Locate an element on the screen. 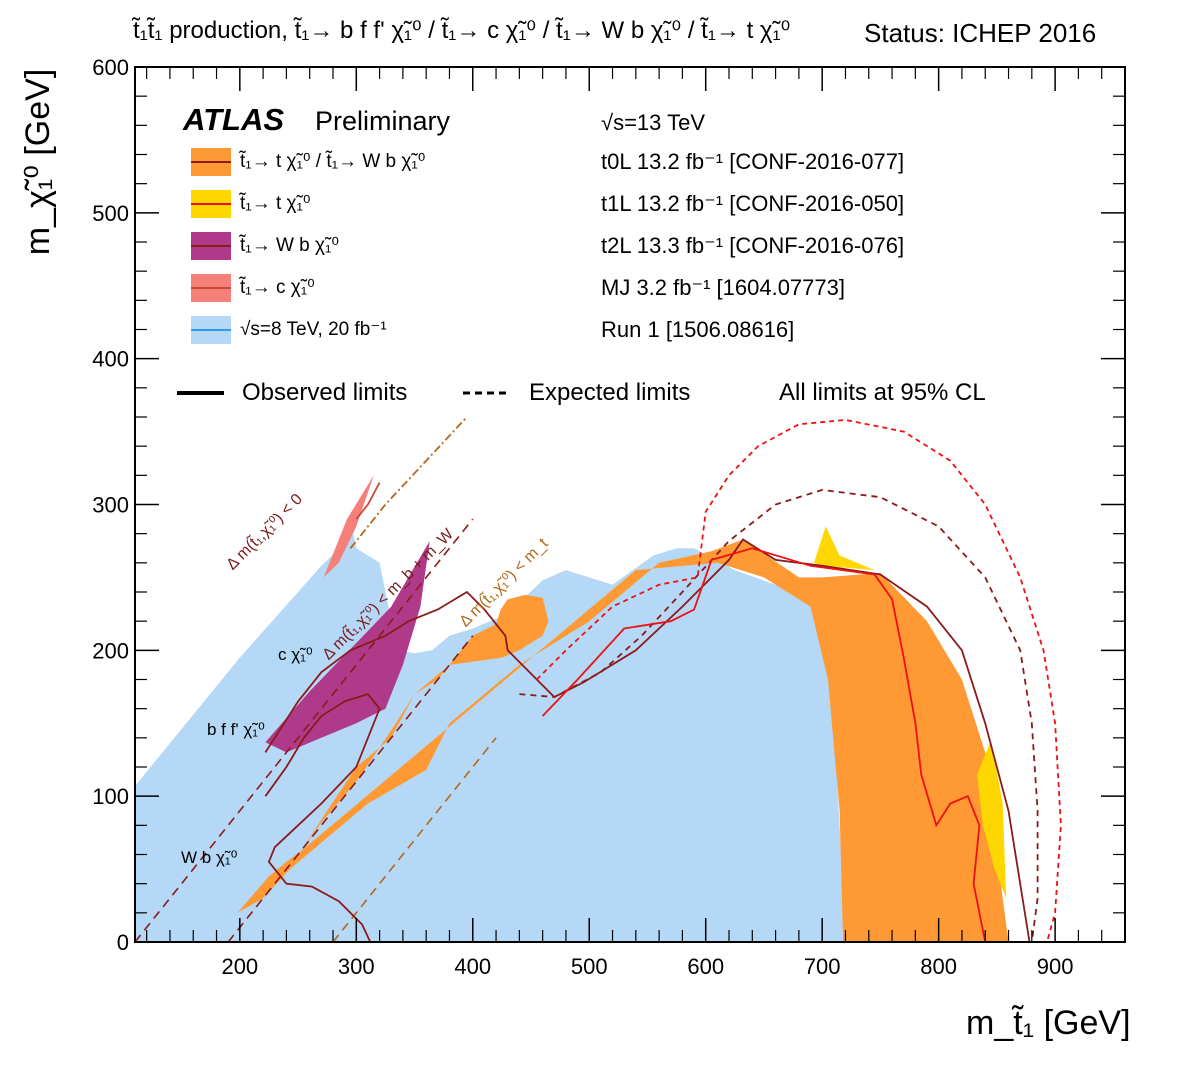  legend-entry-ref: t2L 13.3 fb⁻¹ [CONF-2016-076] is located at coordinates (753, 245).